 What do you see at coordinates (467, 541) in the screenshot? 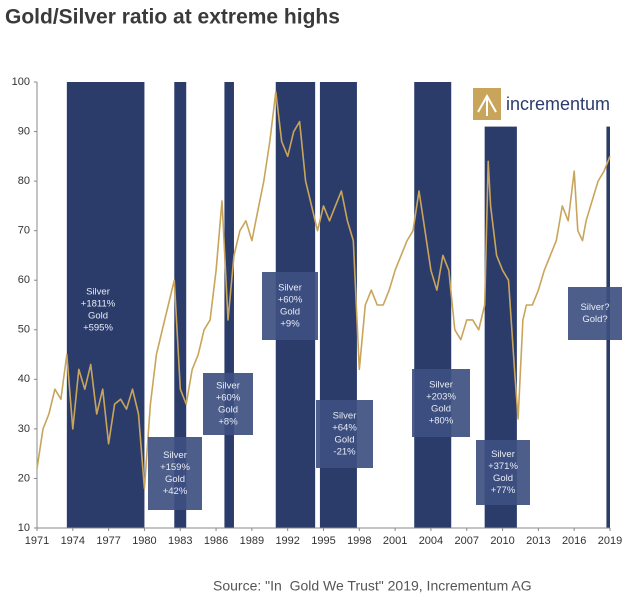
I see `x-tick-label: 2007` at bounding box center [467, 541].